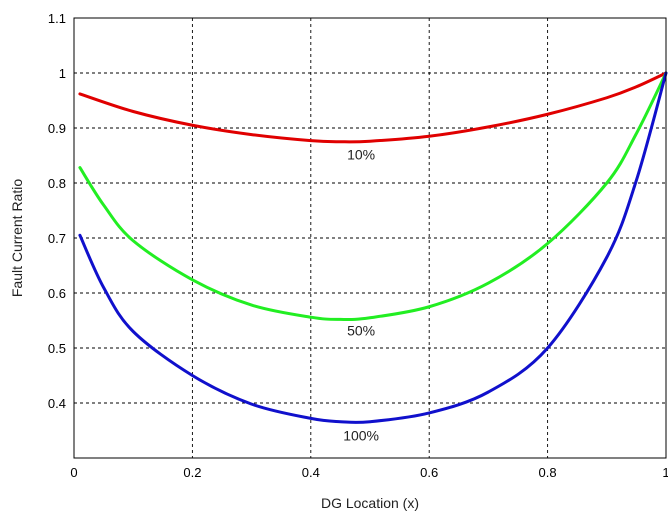 The image size is (668, 517). What do you see at coordinates (429, 472) in the screenshot?
I see `x-tick-label: 0.6` at bounding box center [429, 472].